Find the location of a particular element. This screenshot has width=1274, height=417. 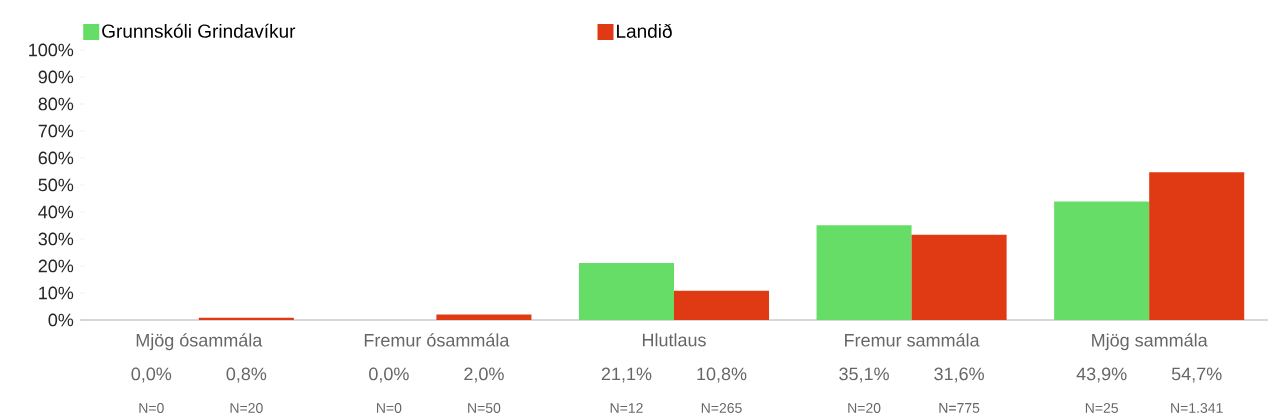

y-tick-label: 60% is located at coordinates (56, 158).